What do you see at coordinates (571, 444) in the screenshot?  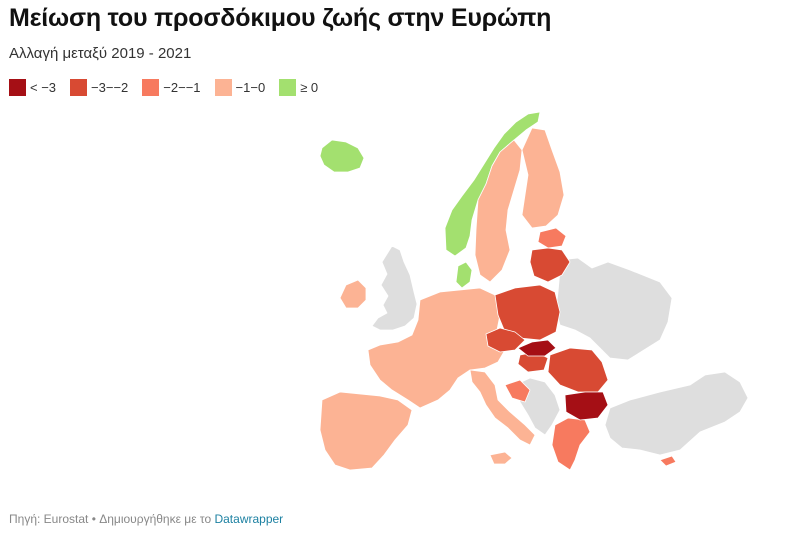 I see `country-greece` at bounding box center [571, 444].